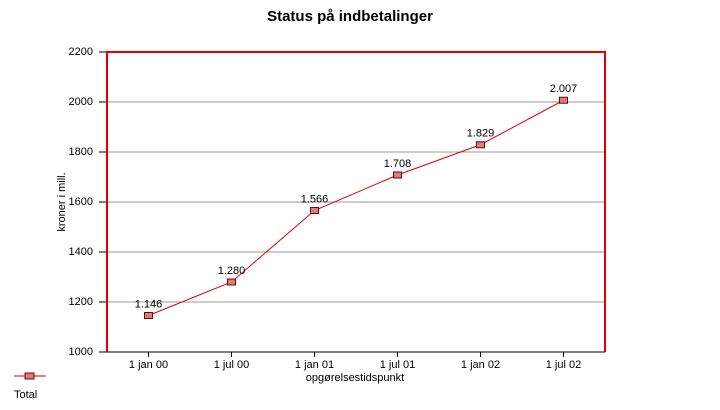  Describe the element at coordinates (564, 89) in the screenshot. I see `data-label: 2.007` at that location.